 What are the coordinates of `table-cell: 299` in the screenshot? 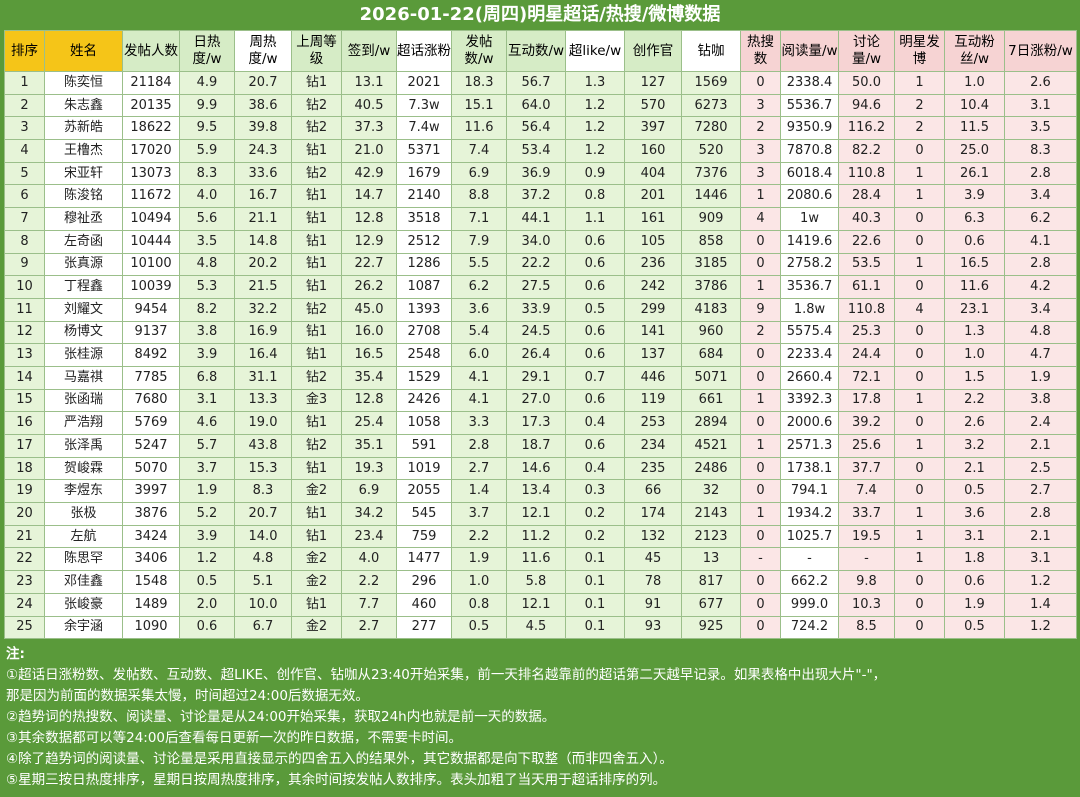 It's located at (653, 309).